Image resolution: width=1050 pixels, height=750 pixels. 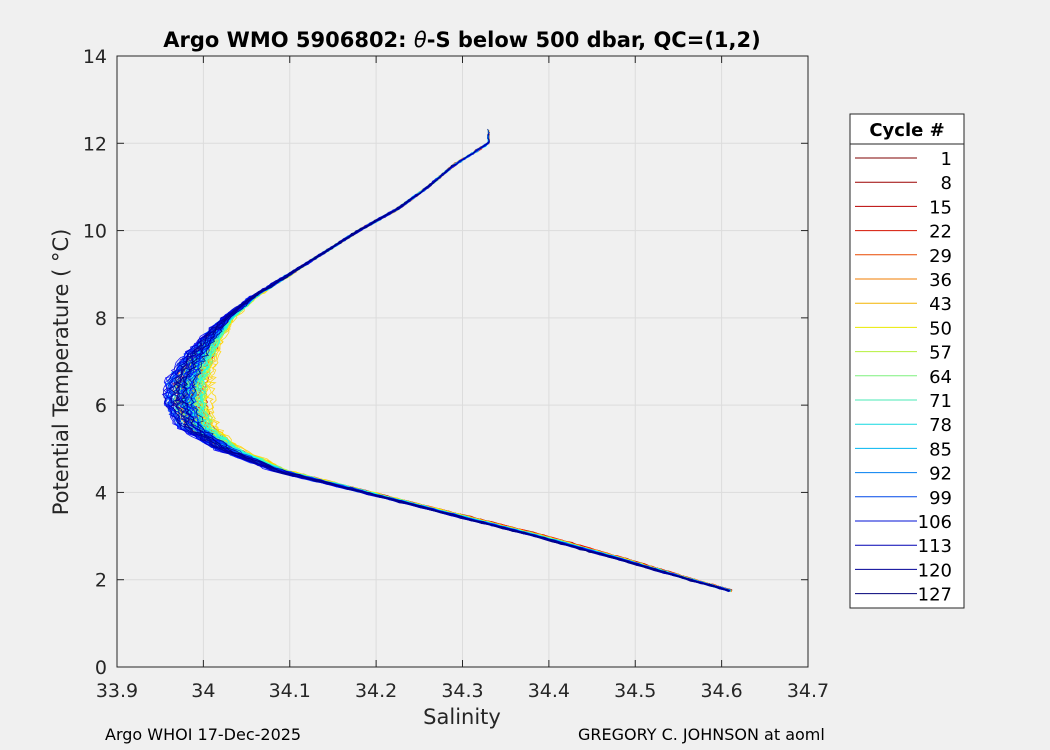 What do you see at coordinates (701, 734) in the screenshot?
I see `footer-credit-right: GREGORY C. JOHNSON at aoml` at bounding box center [701, 734].